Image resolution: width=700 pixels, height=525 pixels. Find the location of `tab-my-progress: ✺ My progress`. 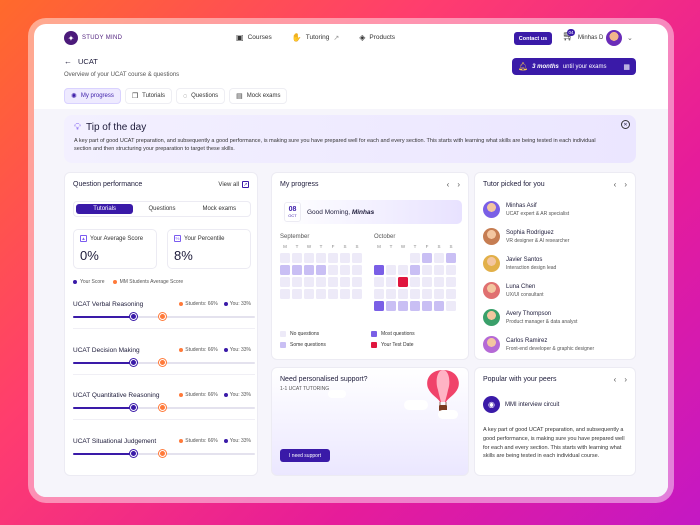

tab-my-progress: ✺ My progress is located at coordinates (92, 96).